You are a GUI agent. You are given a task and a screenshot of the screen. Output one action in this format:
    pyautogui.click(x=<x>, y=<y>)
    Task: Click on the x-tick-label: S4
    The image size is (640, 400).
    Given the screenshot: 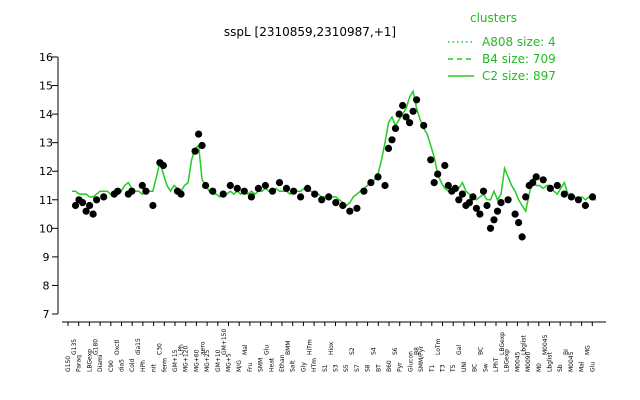 What is the action you would take?
    pyautogui.click(x=374, y=351)
    